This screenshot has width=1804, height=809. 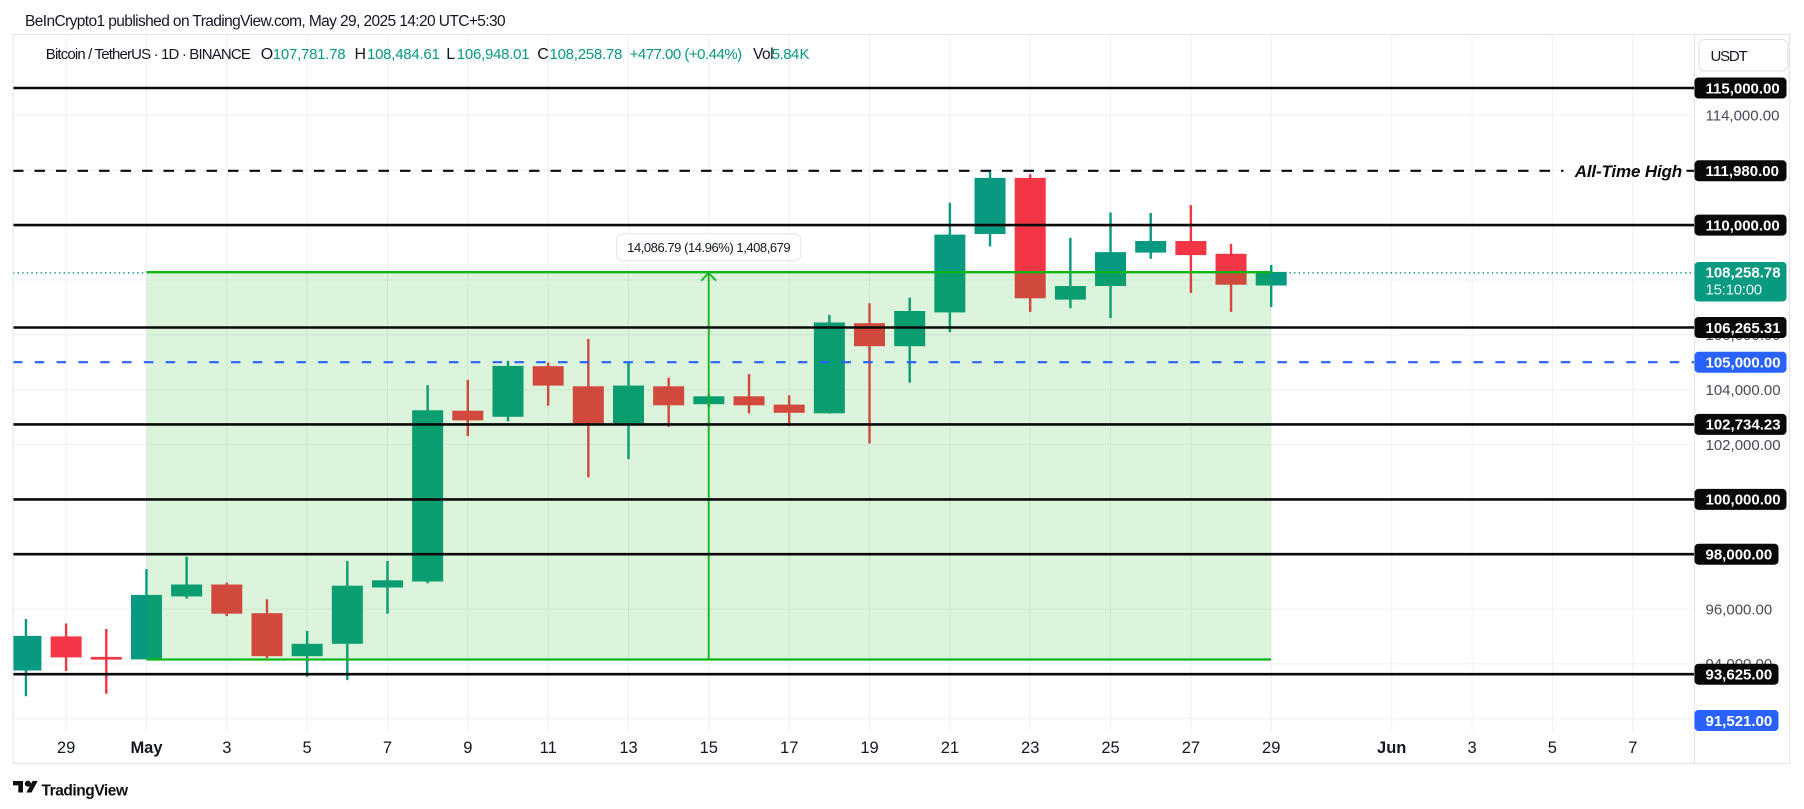 I want to click on svg-text: 105,000.00, so click(x=1743, y=363).